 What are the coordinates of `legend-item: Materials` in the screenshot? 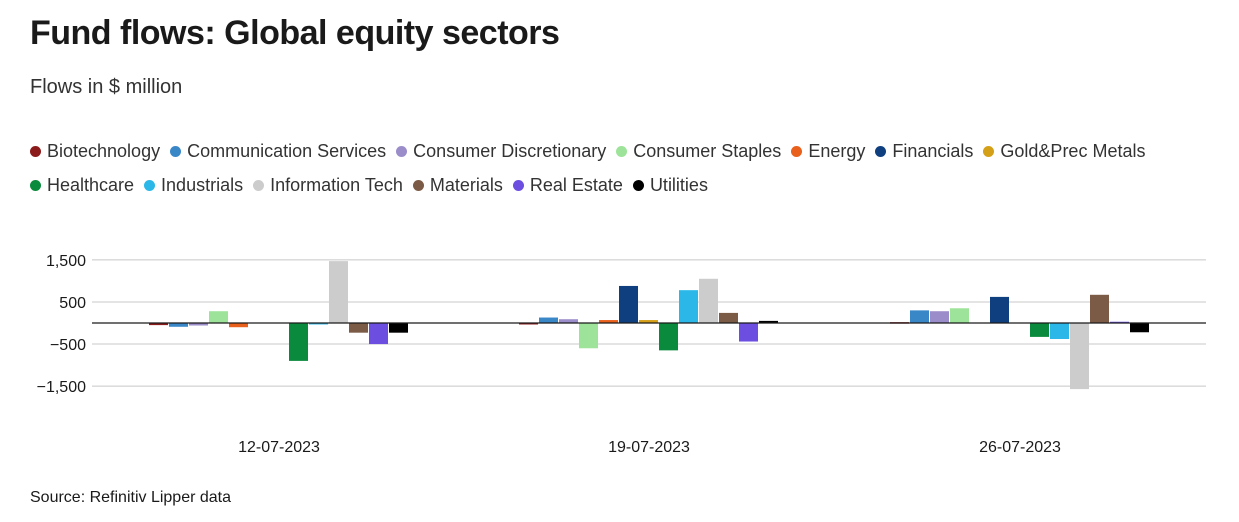 It's located at (457, 185).